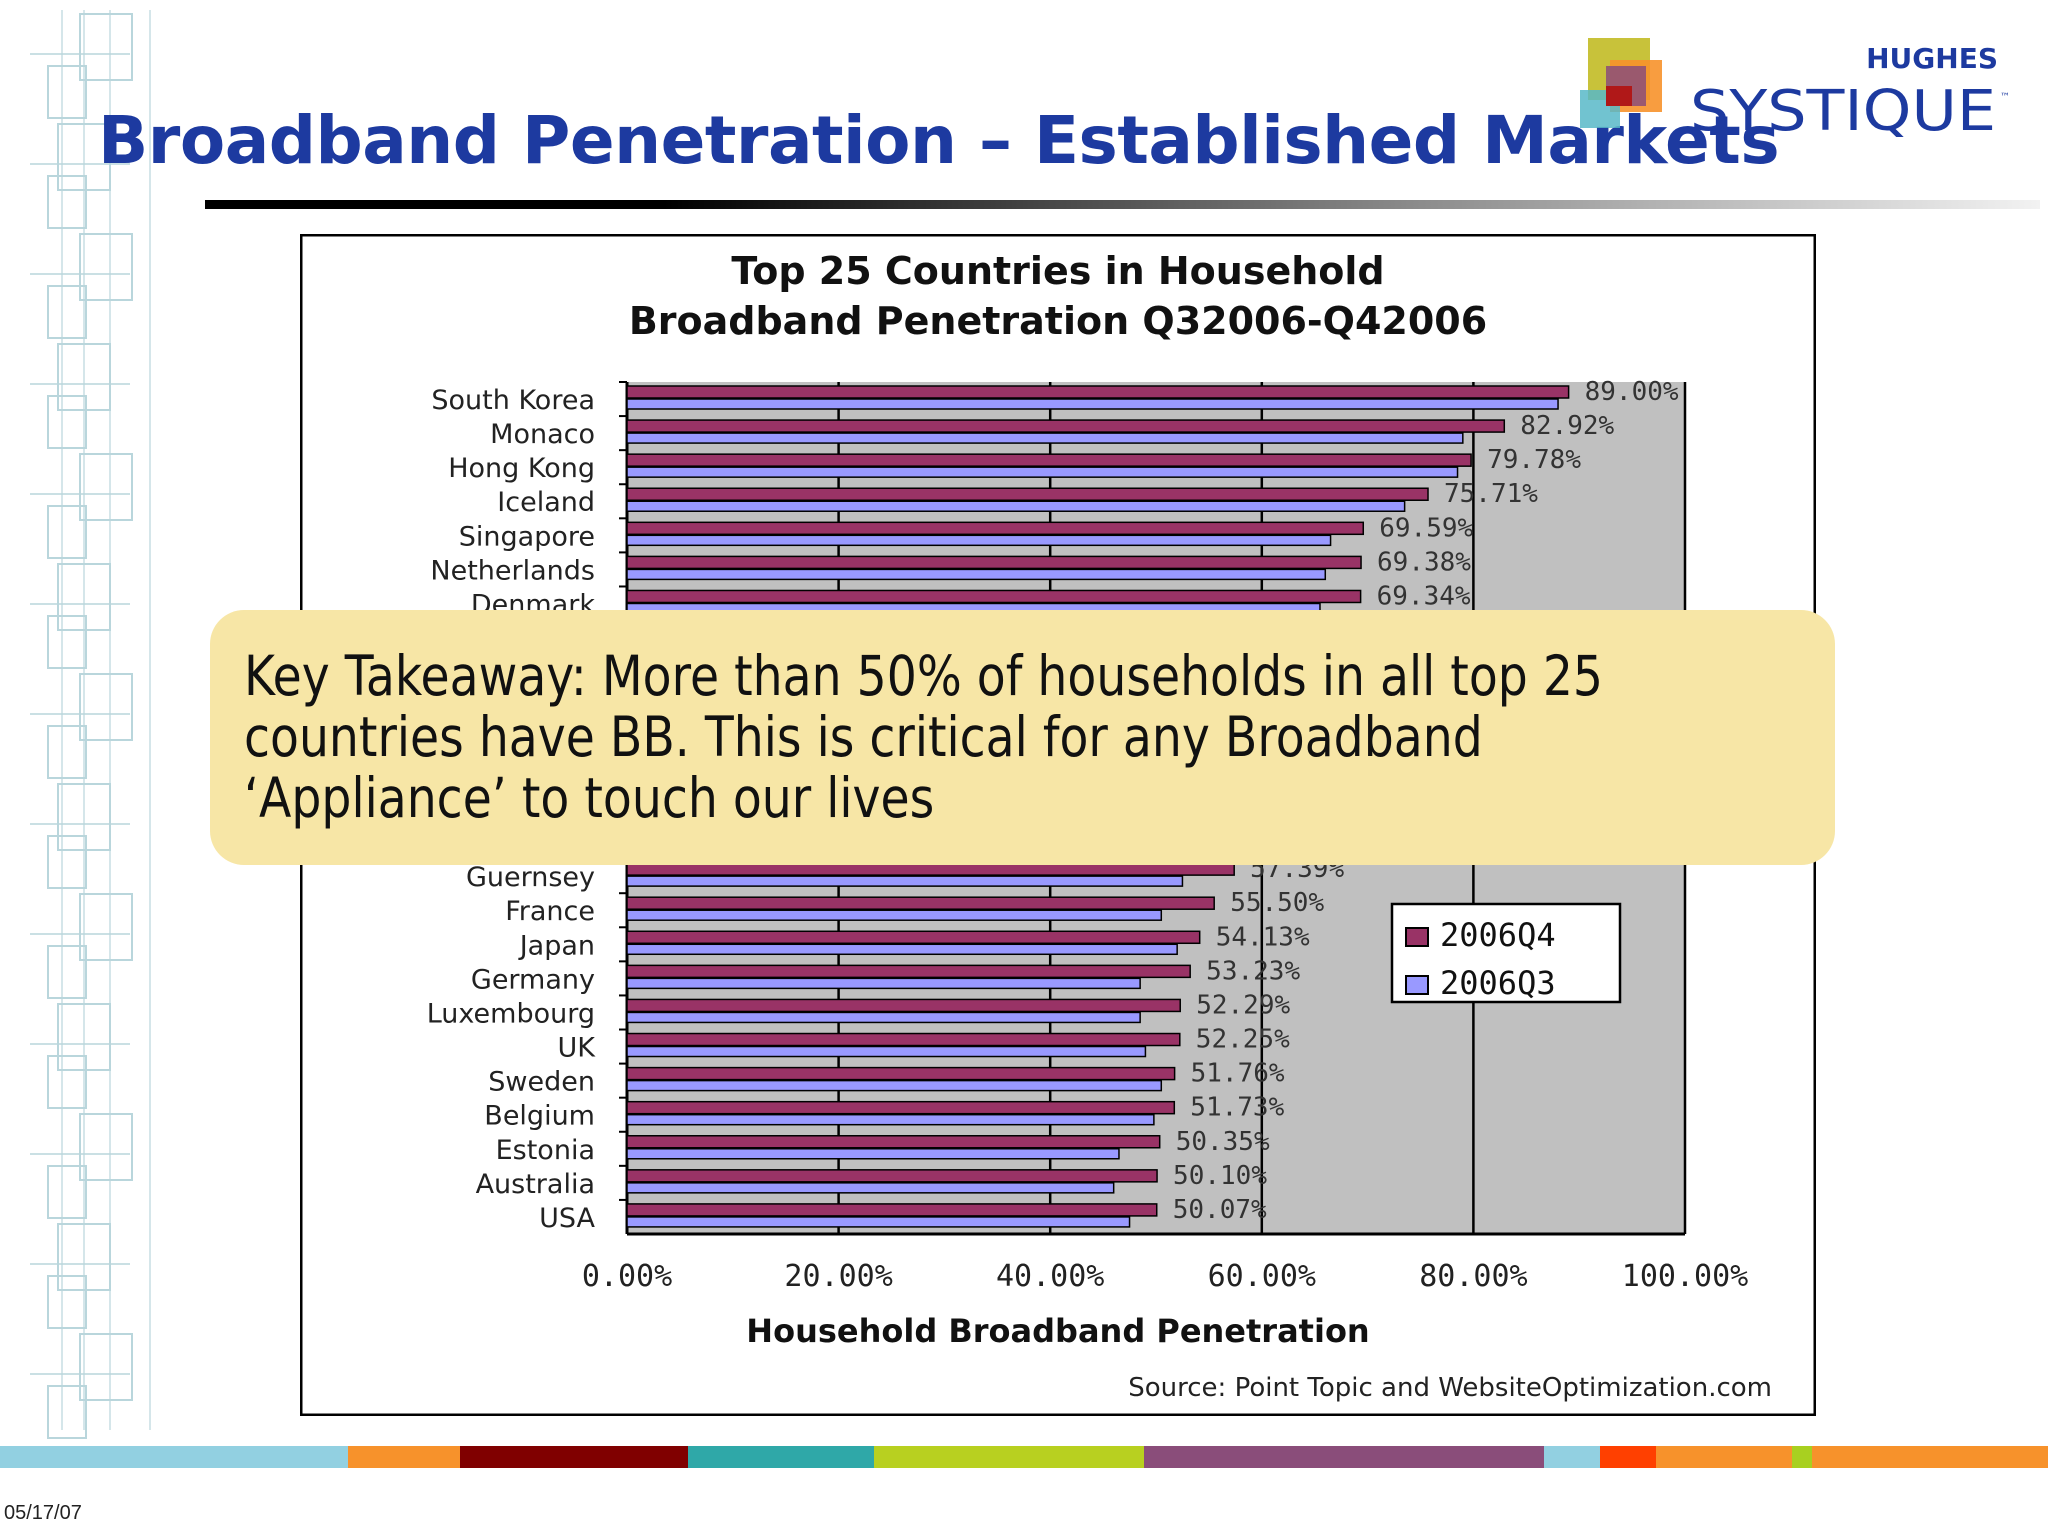 This screenshot has height=1536, width=2048. What do you see at coordinates (627, 1276) in the screenshot?
I see `x-tick-label: 0.00%` at bounding box center [627, 1276].